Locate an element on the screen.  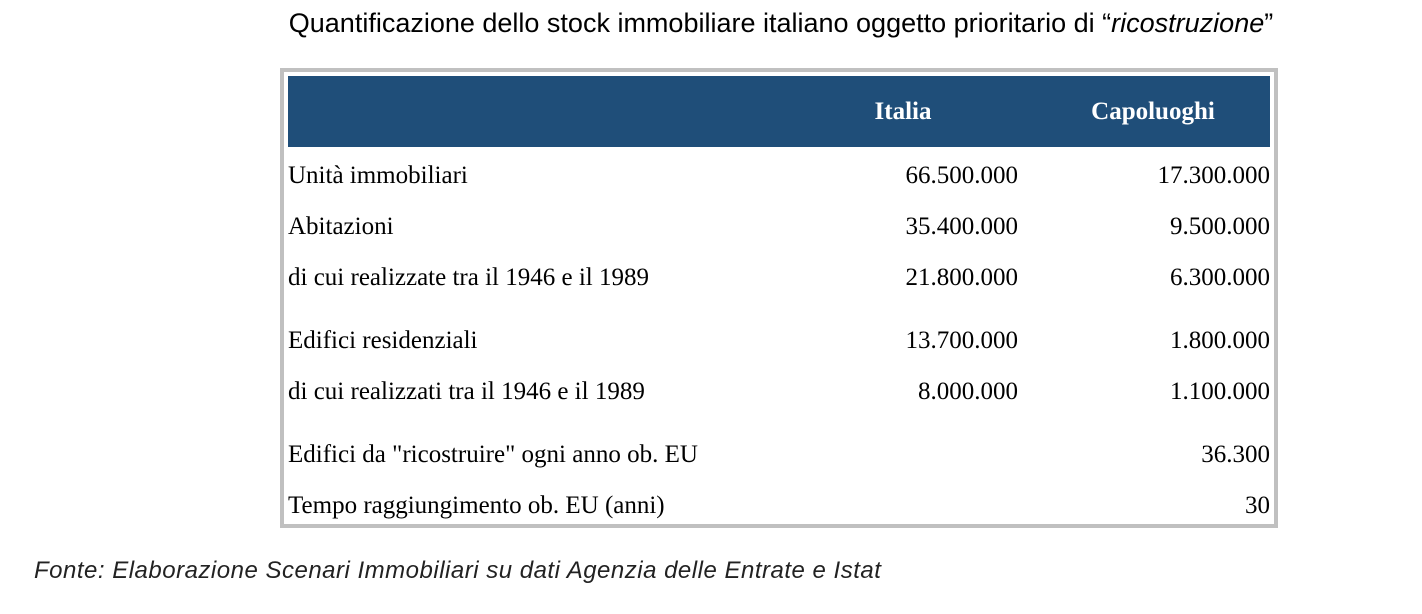
row-label: di cui realizzate tra il 1946 e il 1989 is located at coordinates (468, 277).